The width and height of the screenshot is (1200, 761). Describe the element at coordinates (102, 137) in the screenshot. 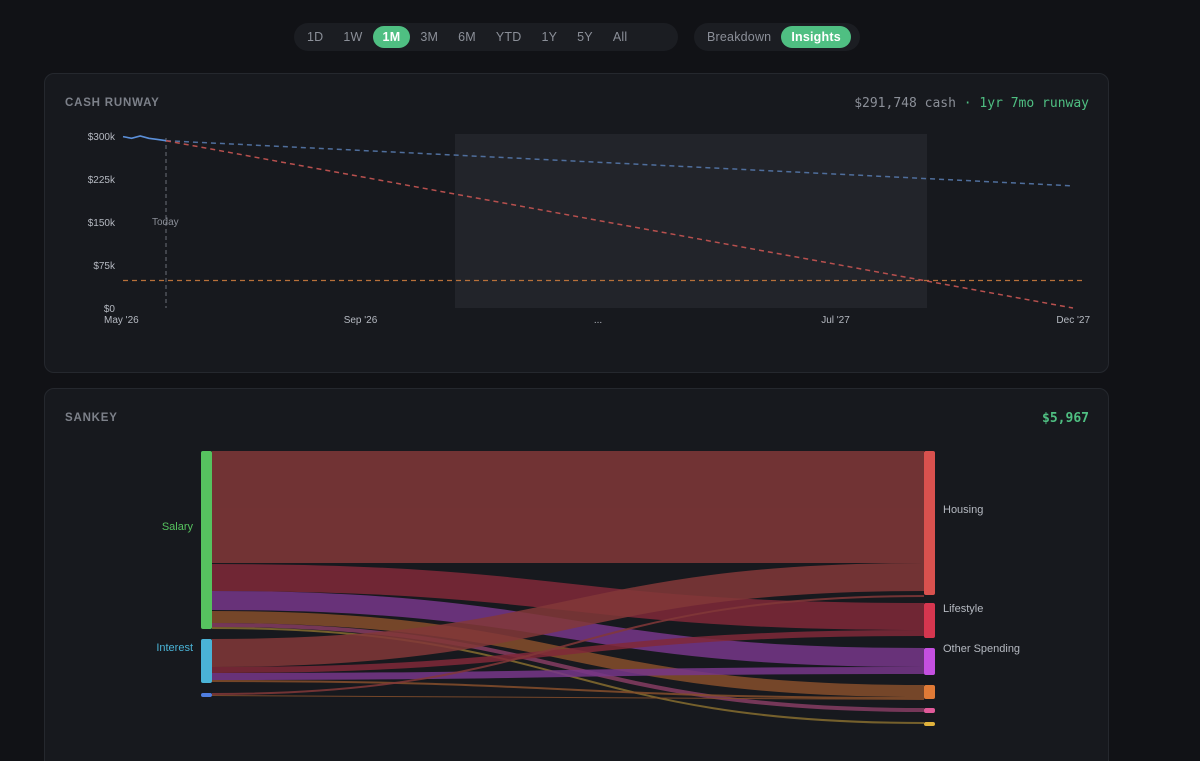

I see `y-tick-label: $300k` at that location.